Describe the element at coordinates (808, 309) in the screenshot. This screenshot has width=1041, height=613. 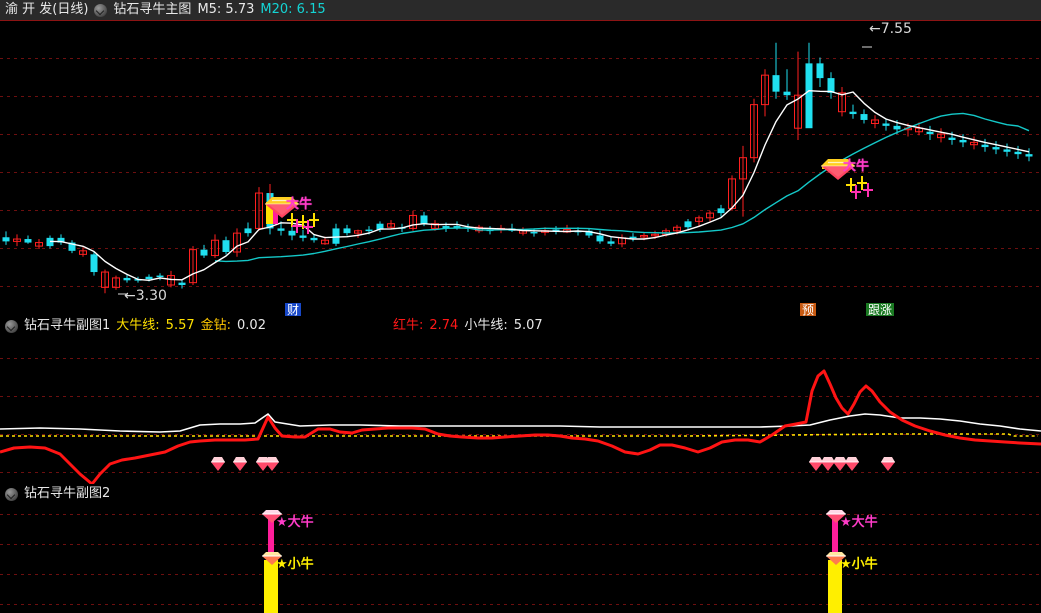
I see `yu-tag: 预` at that location.